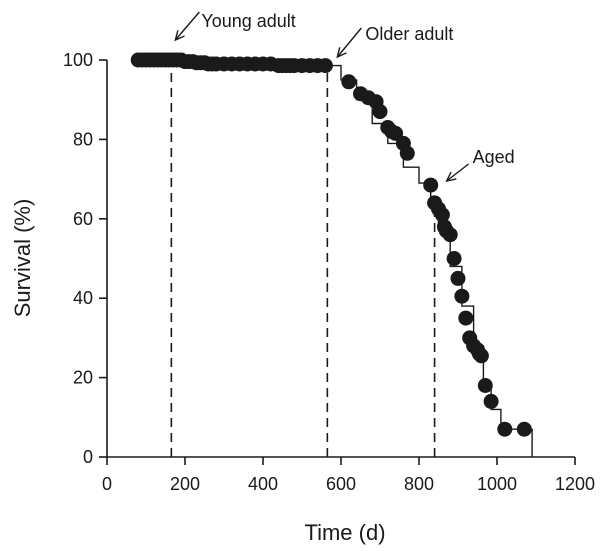 This screenshot has width=602, height=551. Describe the element at coordinates (419, 484) in the screenshot. I see `x-tick-label: 800` at that location.